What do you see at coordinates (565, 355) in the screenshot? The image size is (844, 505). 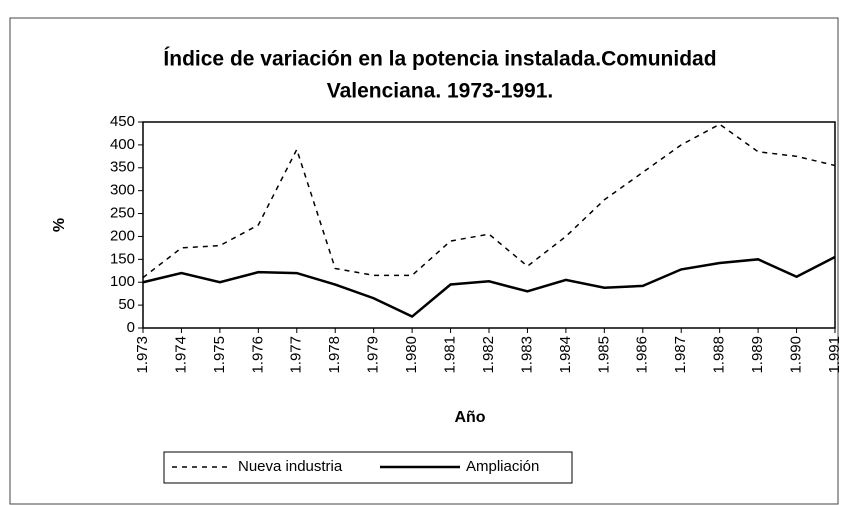 I see `x-tick-label: 1.984` at bounding box center [565, 355].